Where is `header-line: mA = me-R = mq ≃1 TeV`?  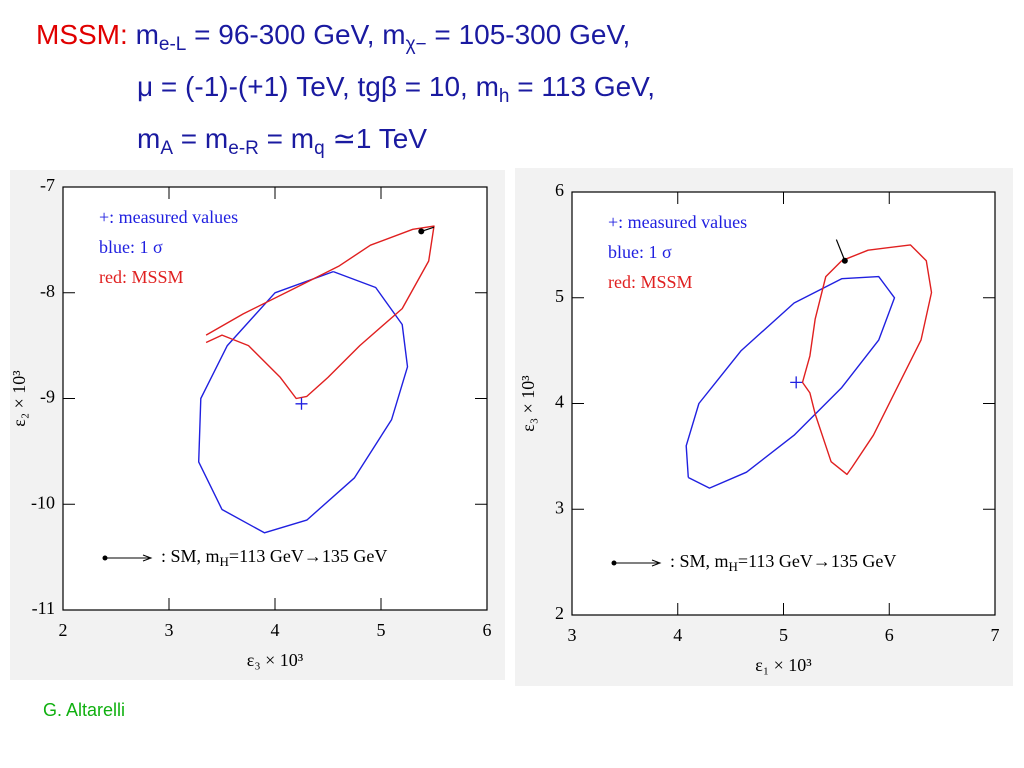 header-line: mA = me-R = mq ≃1 TeV is located at coordinates (345, 144).